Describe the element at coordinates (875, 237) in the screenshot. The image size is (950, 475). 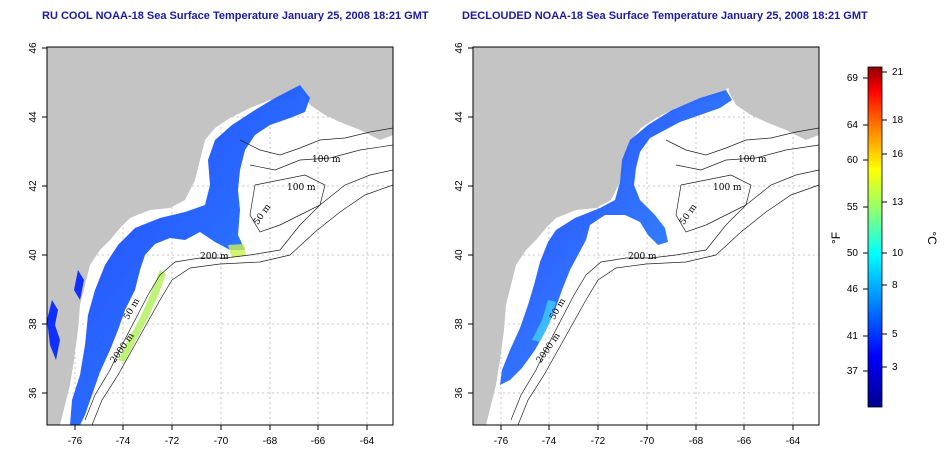
I see `colorbar-gradient` at that location.